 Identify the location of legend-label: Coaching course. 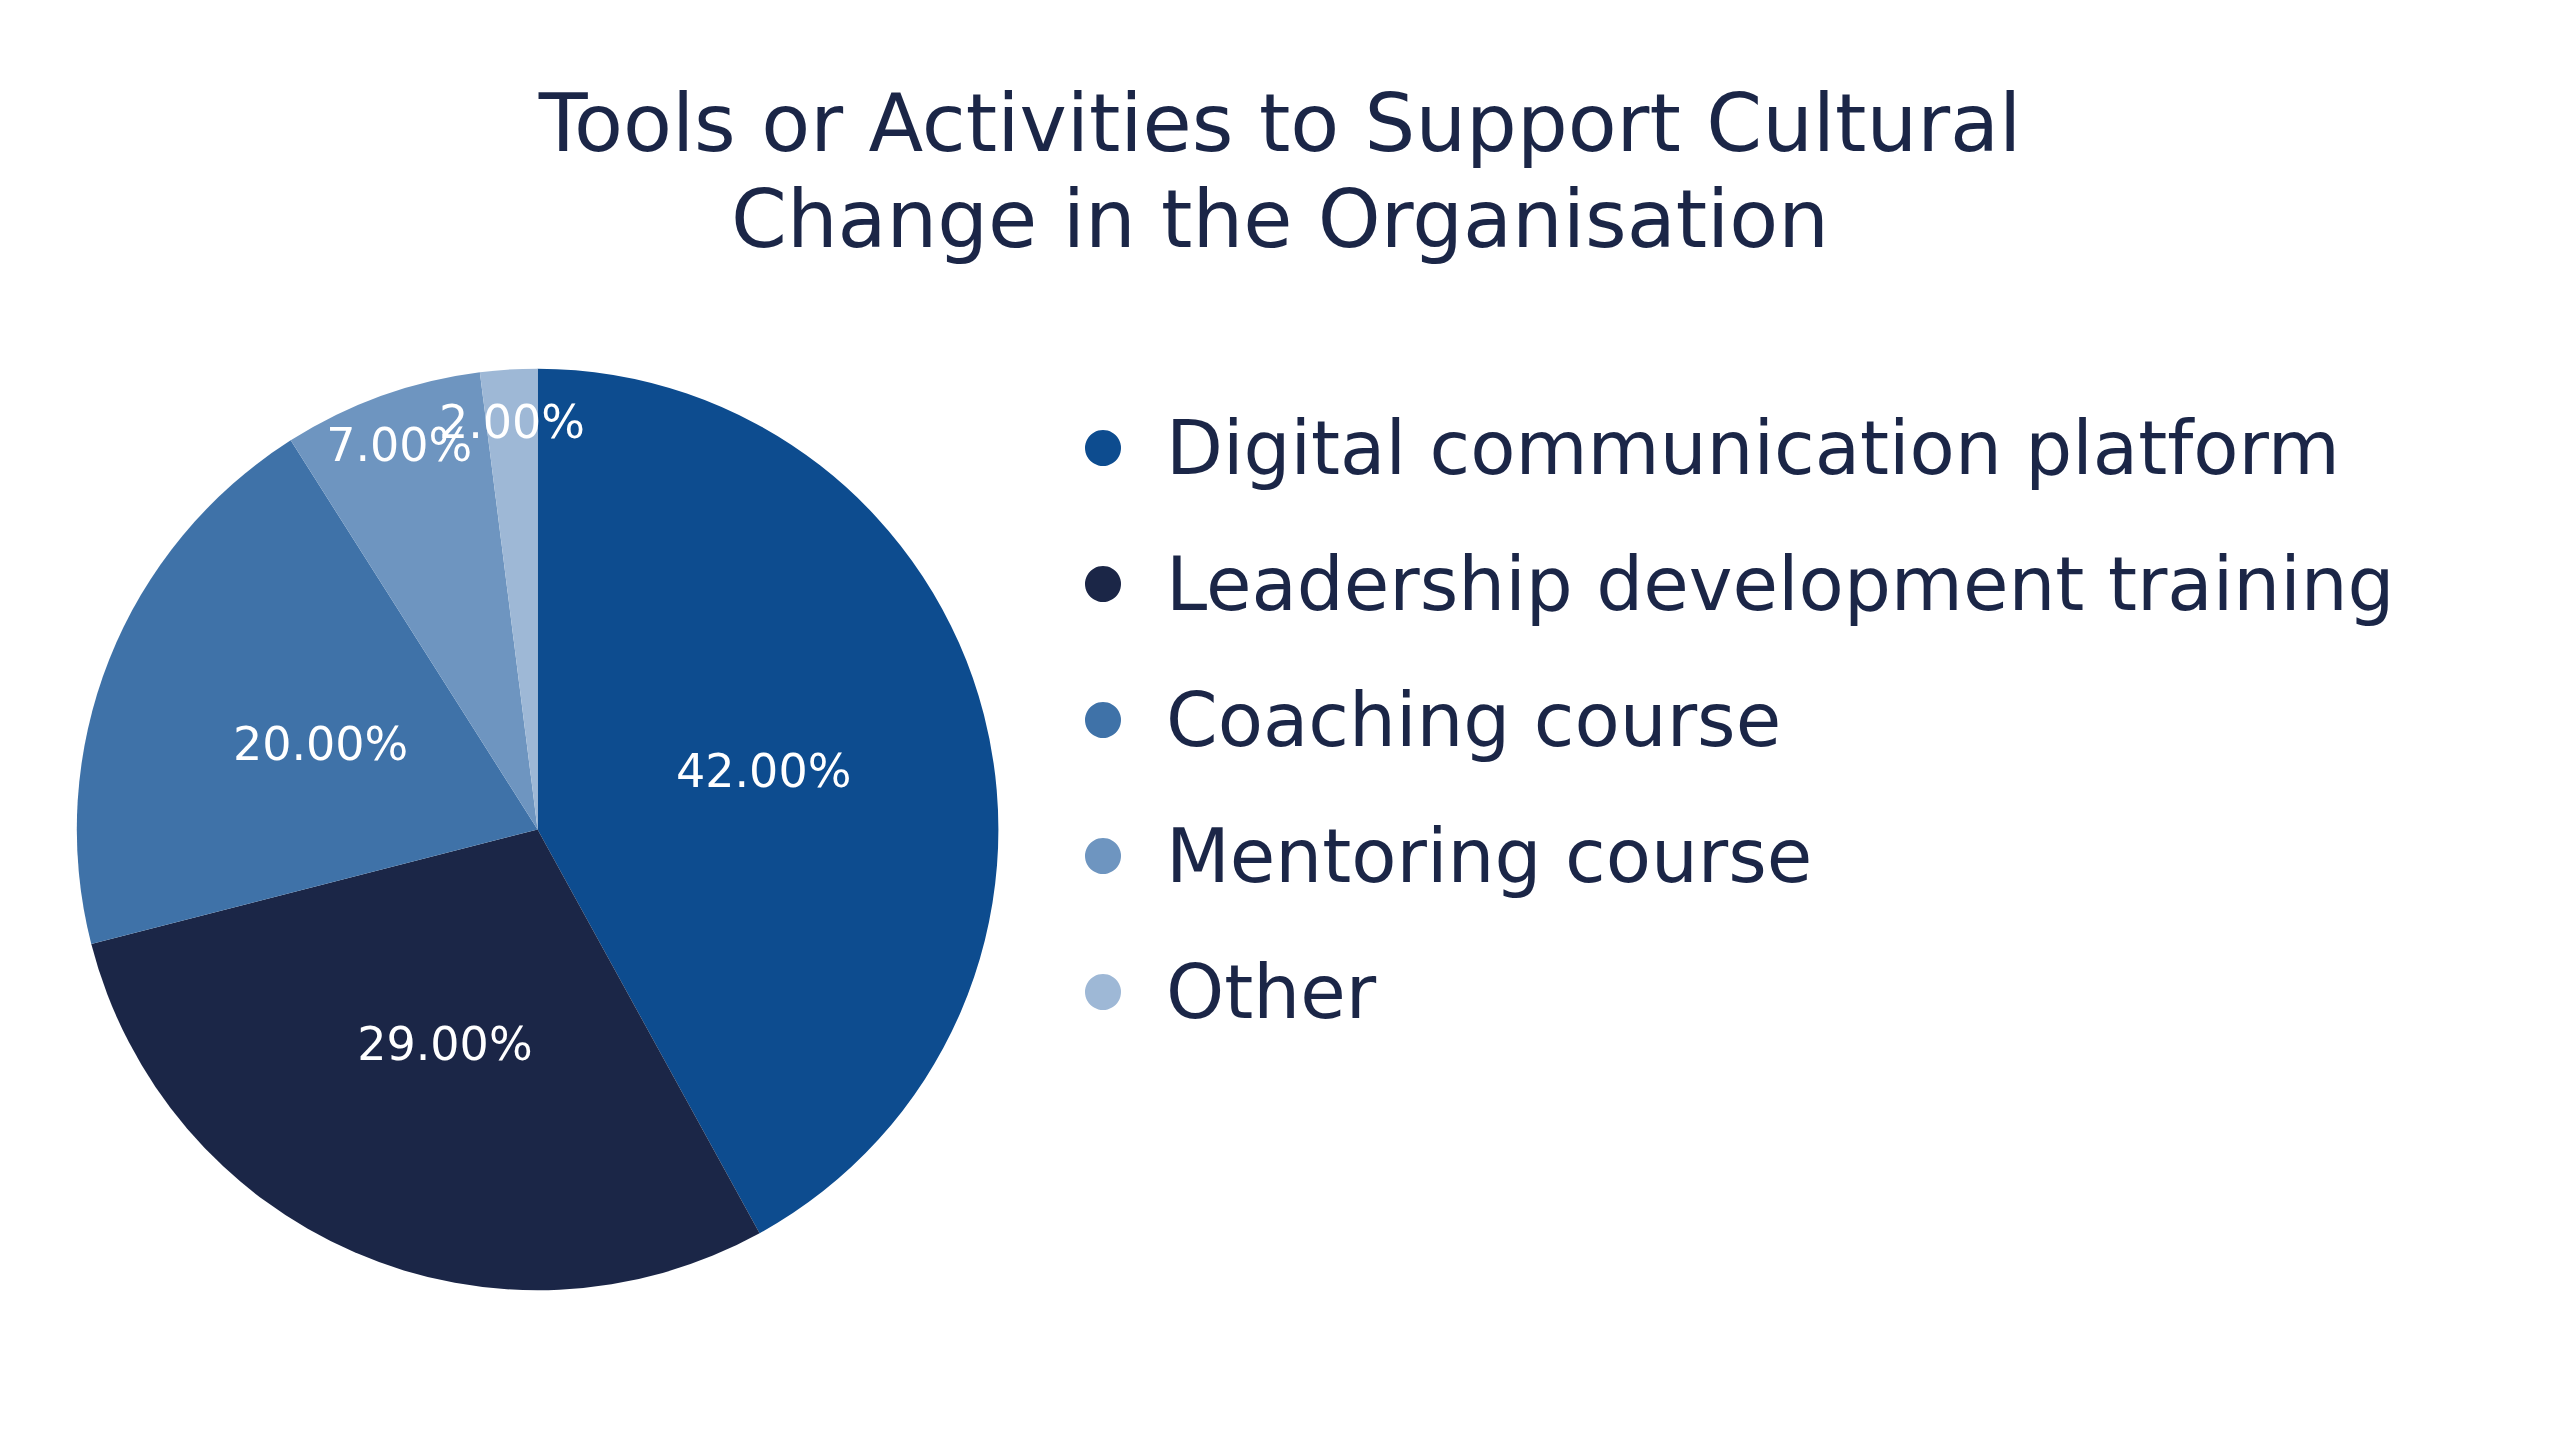
(1474, 720).